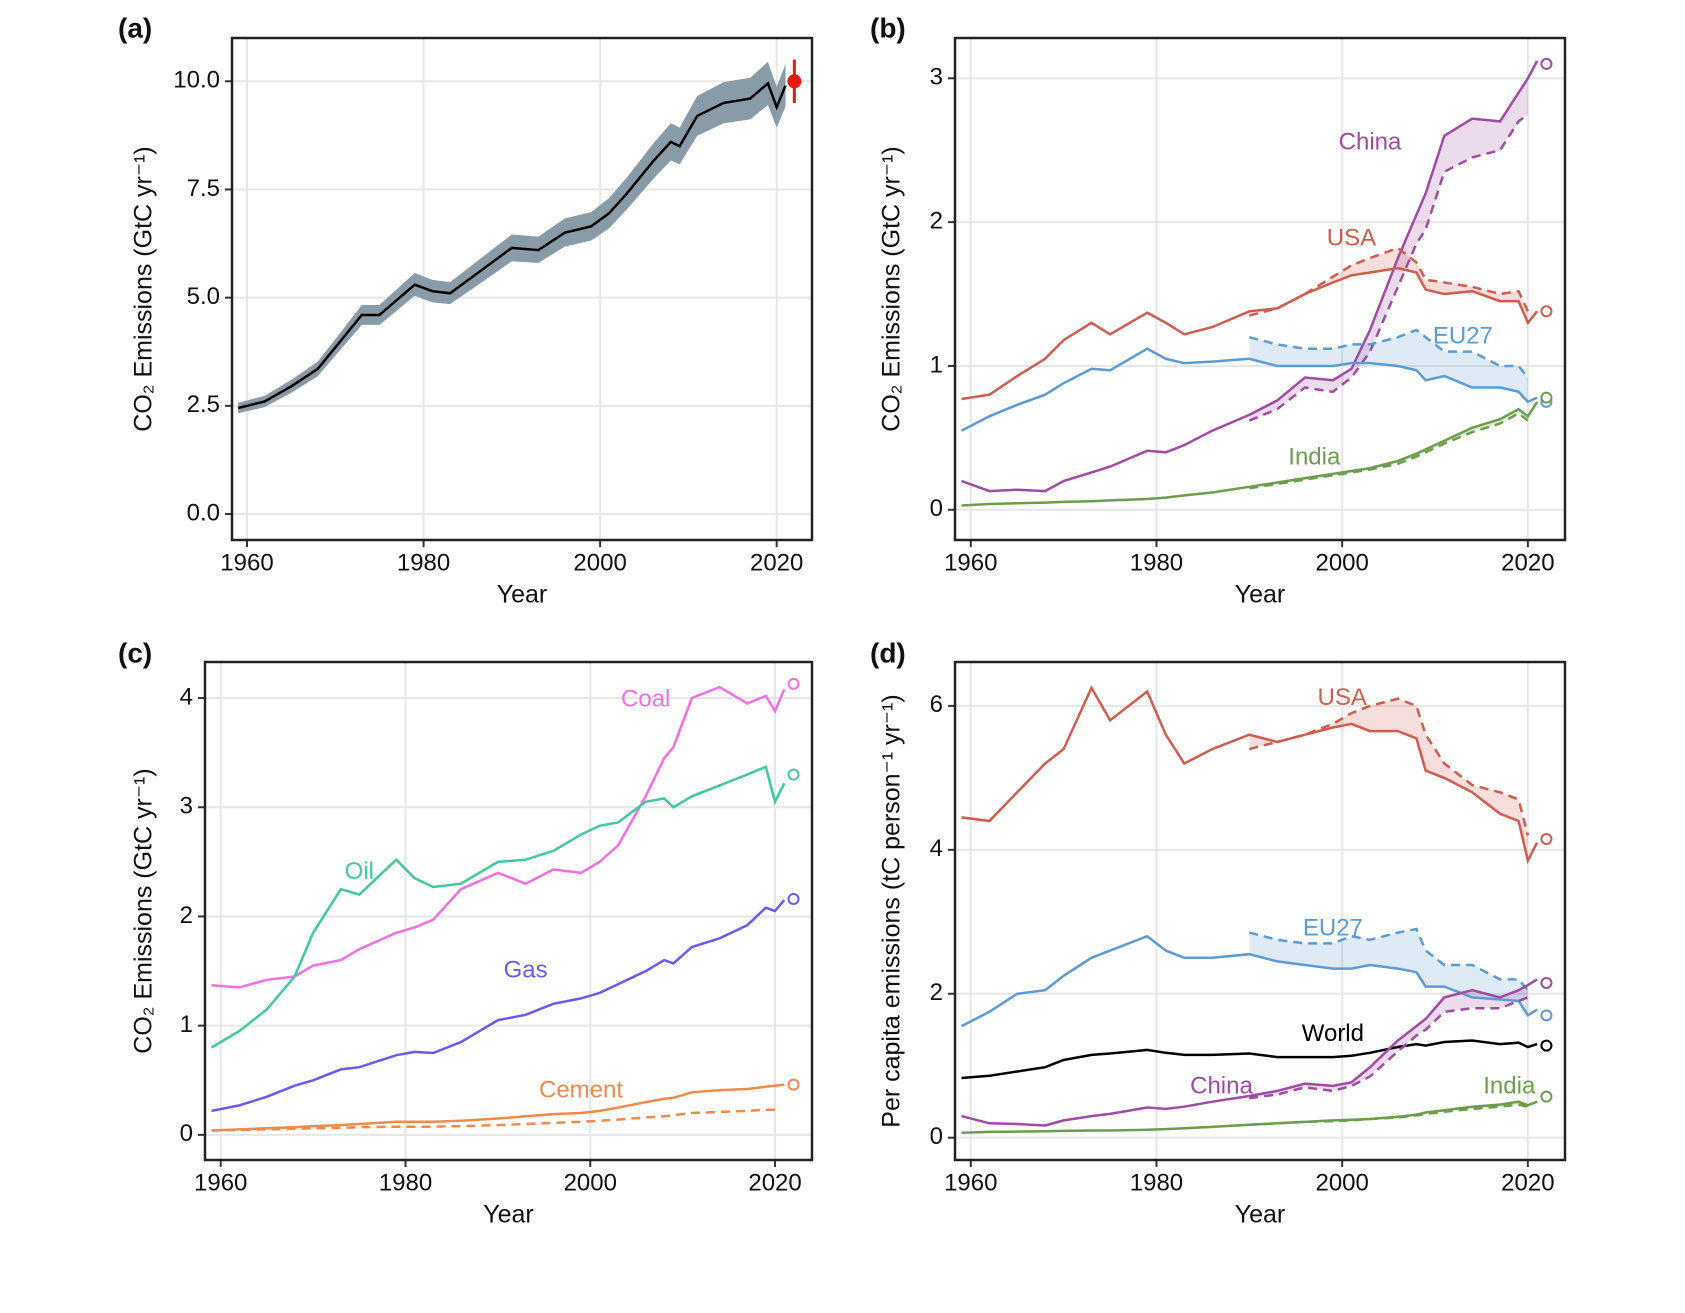 The image size is (1685, 1313). I want to click on series-label: World, so click(1333, 1033).